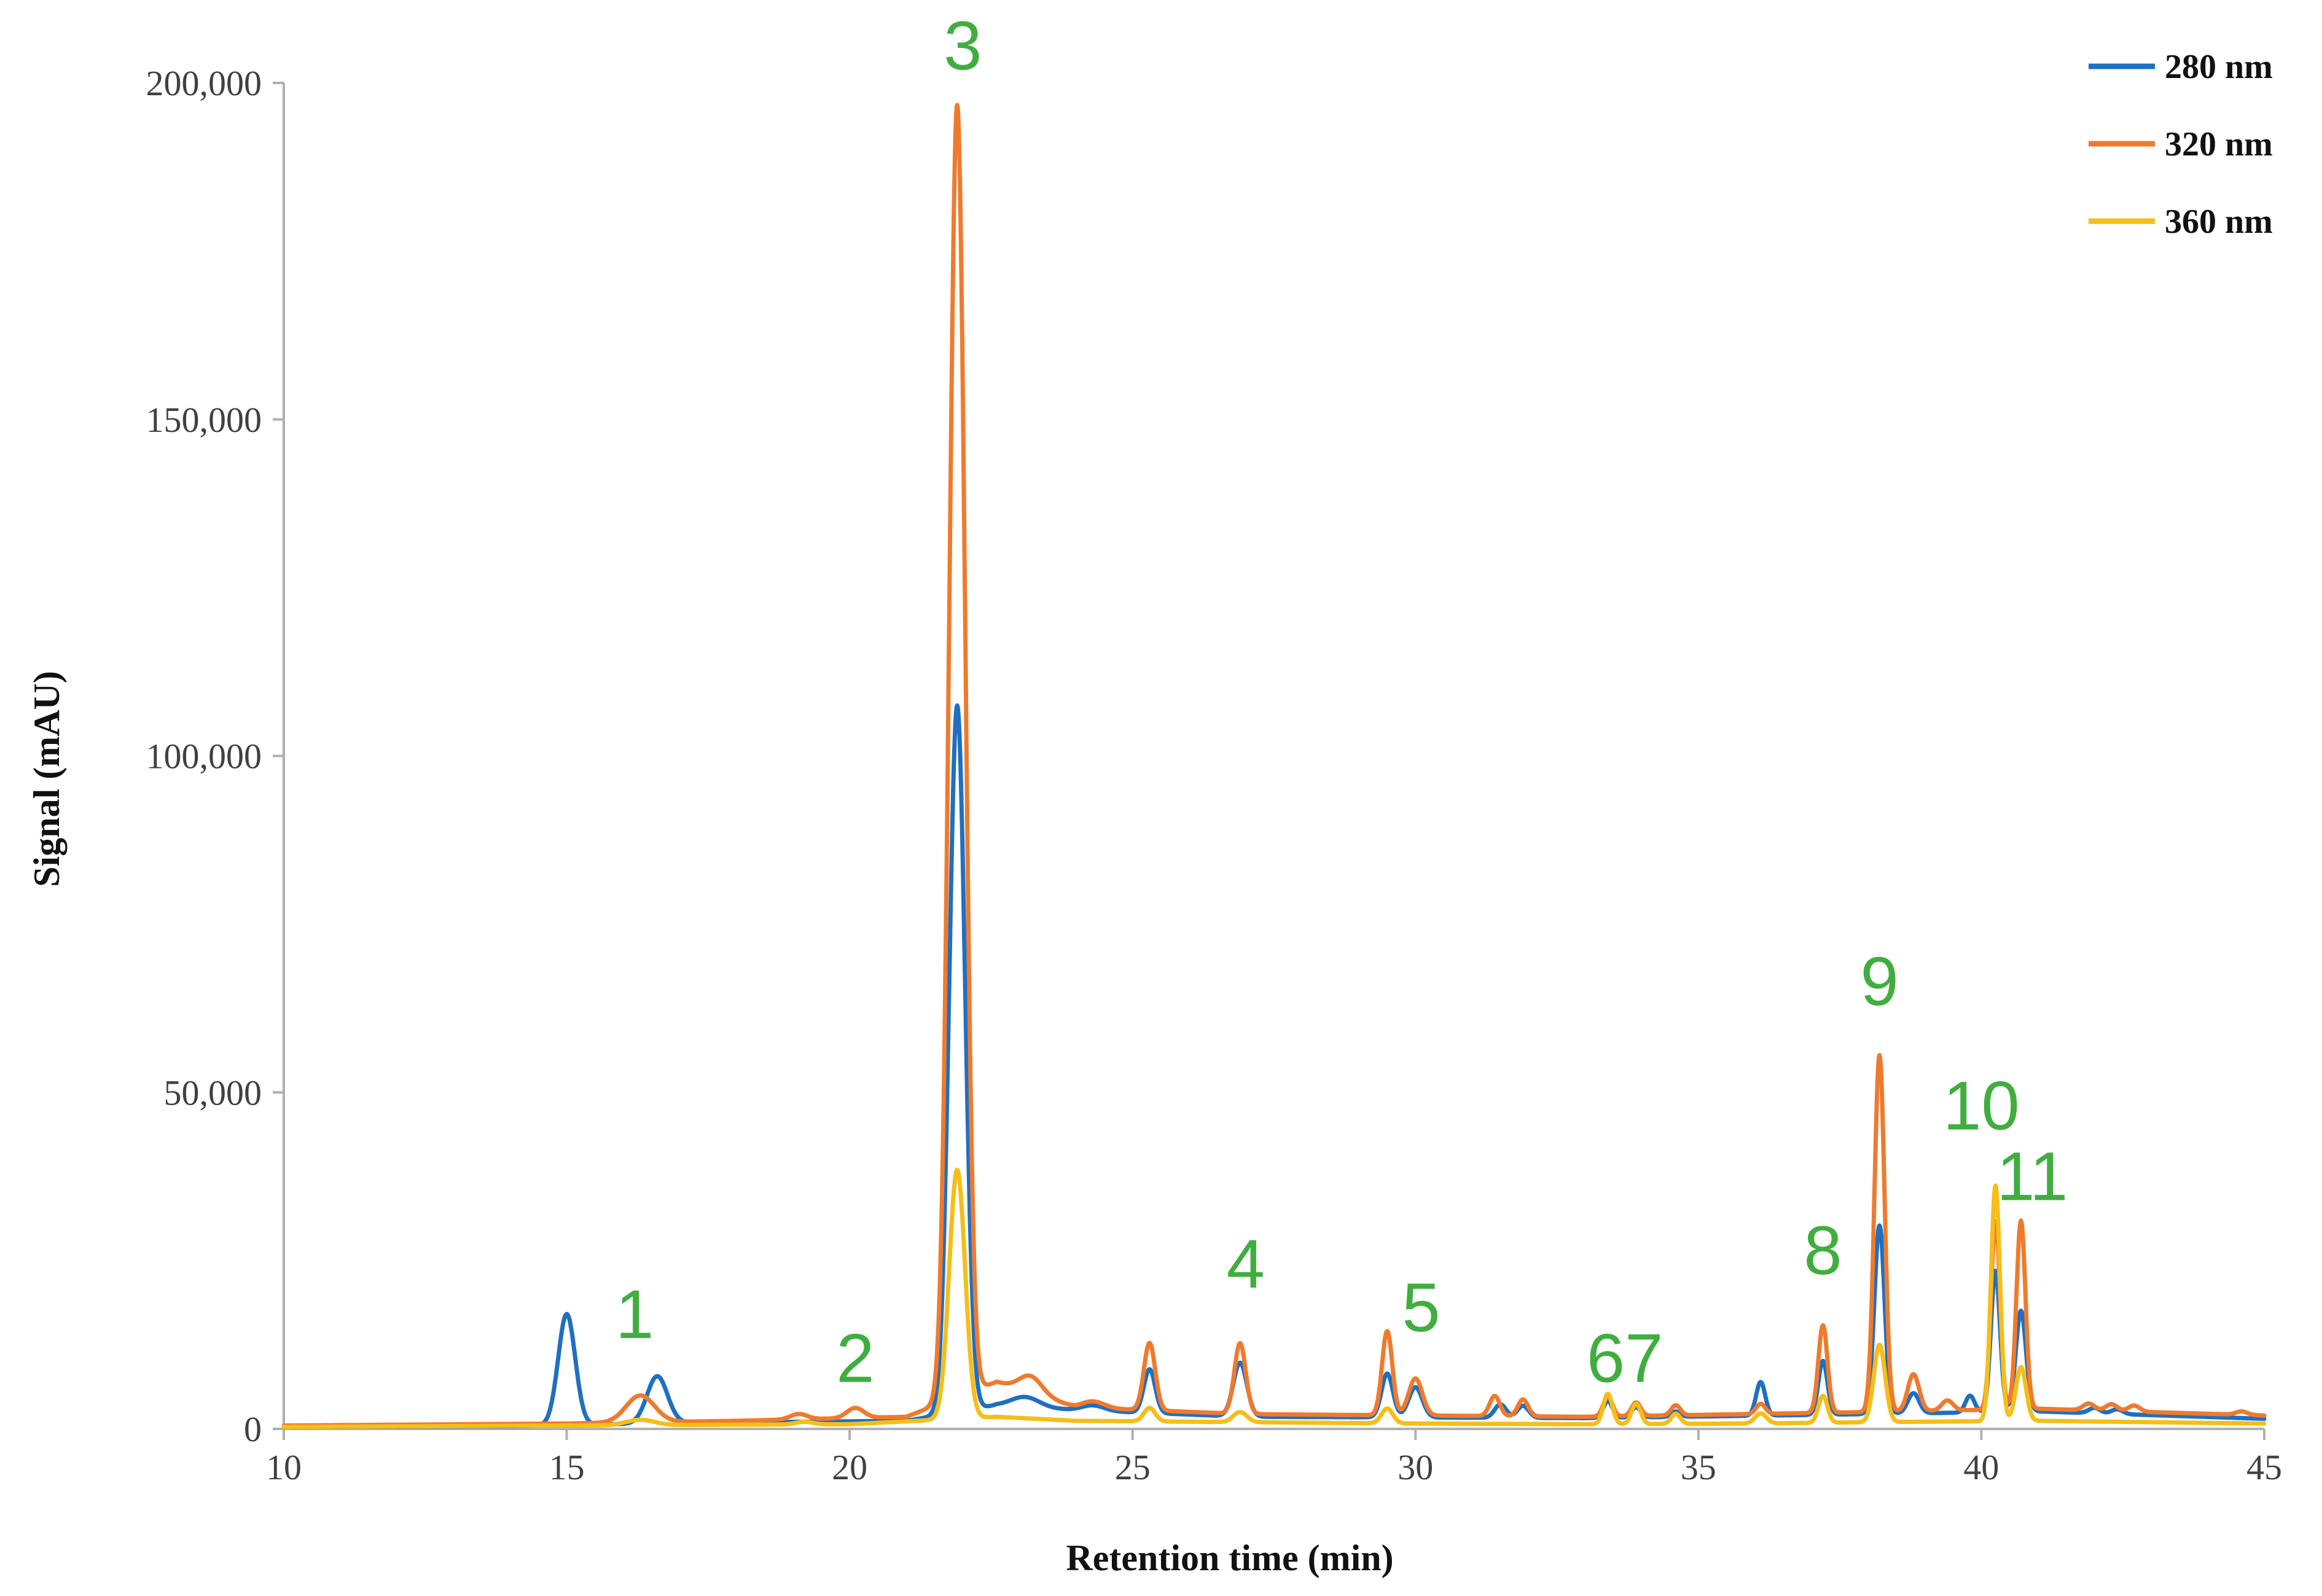 The width and height of the screenshot is (2322, 1596). Describe the element at coordinates (204, 420) in the screenshot. I see `y-tick-label: 150,000` at that location.